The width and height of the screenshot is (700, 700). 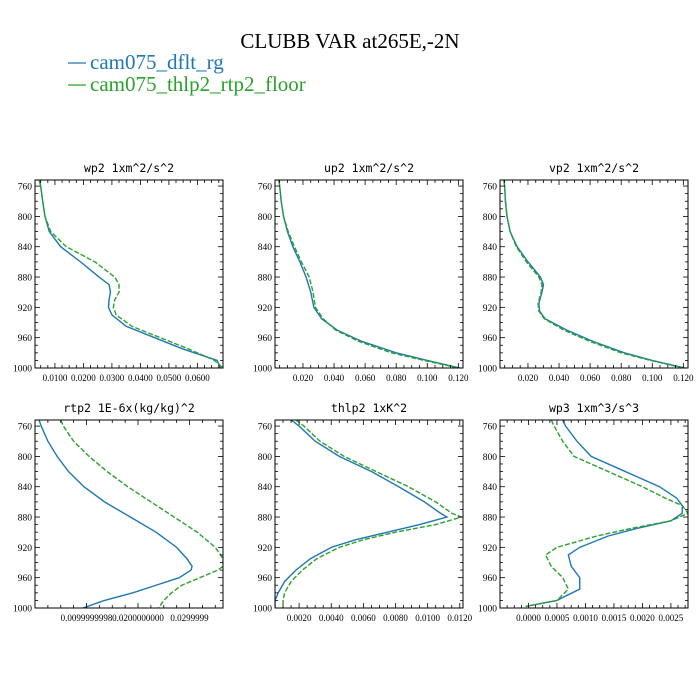 What do you see at coordinates (585, 618) in the screenshot?
I see `x-tick-label: 0.0010` at bounding box center [585, 618].